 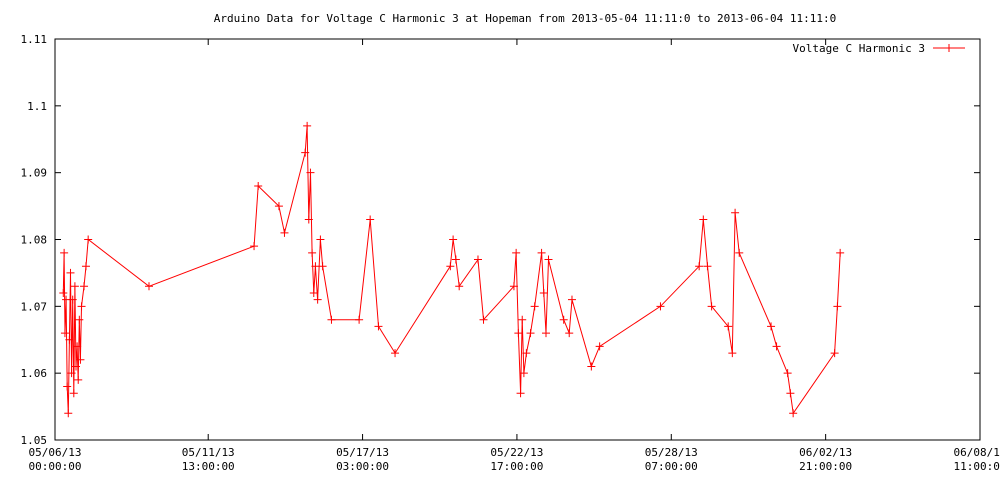 What do you see at coordinates (825, 452) in the screenshot?
I see `x-tick-label-date: 06/02/13` at bounding box center [825, 452].